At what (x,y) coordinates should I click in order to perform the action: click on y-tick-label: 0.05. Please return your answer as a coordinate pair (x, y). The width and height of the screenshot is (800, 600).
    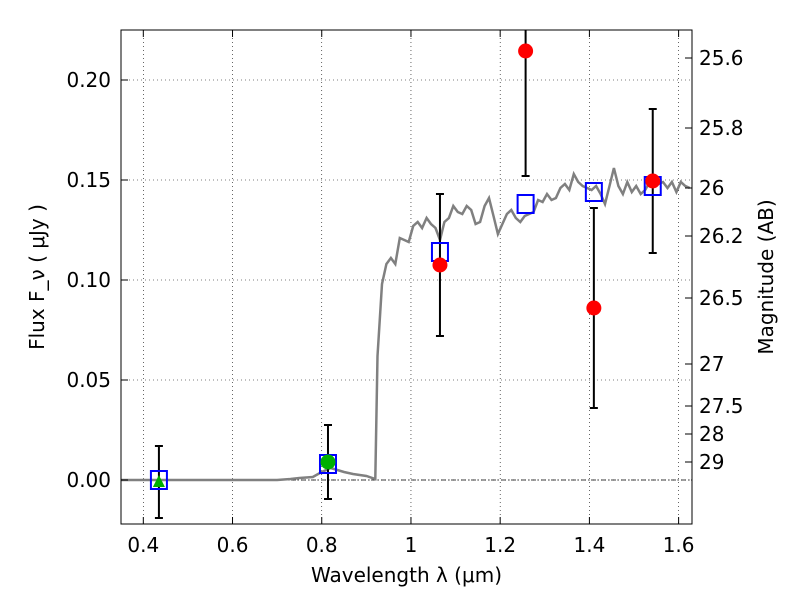
    Looking at the image, I should click on (88, 380).